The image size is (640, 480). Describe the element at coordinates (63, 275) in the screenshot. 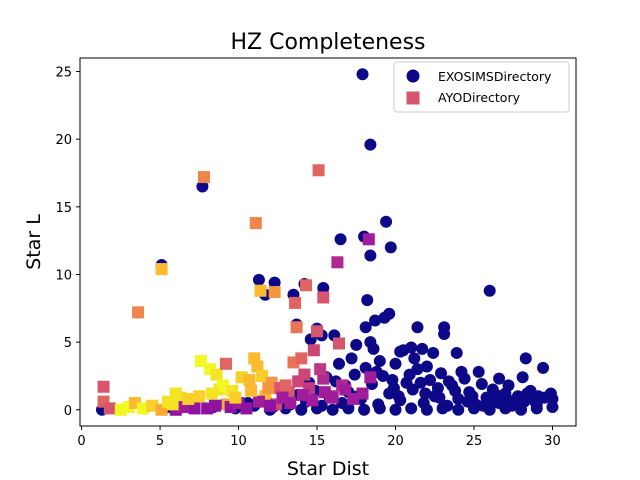

I see `y-tick-label: 10` at that location.